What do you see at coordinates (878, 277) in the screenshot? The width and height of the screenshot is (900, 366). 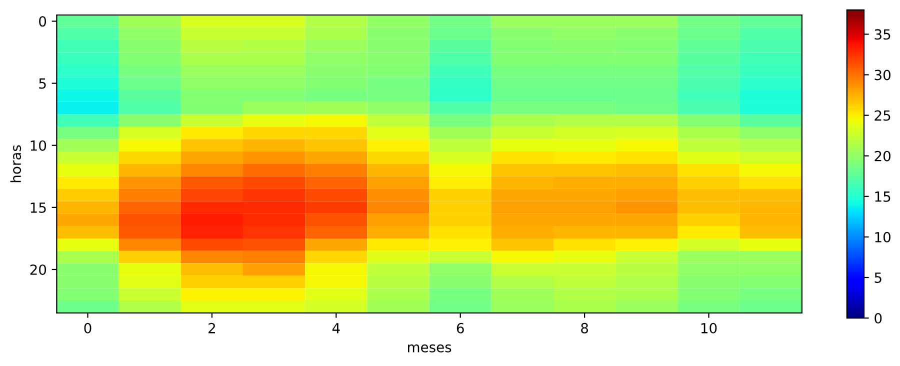 I see `color-bar-label: 5` at bounding box center [878, 277].